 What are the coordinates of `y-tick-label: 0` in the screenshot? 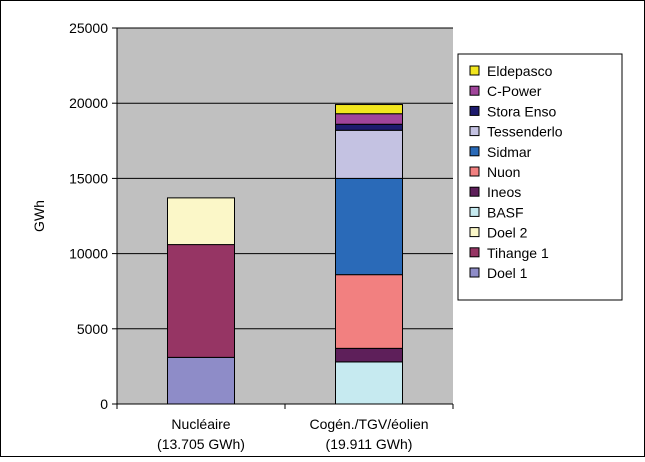 It's located at (104, 404).